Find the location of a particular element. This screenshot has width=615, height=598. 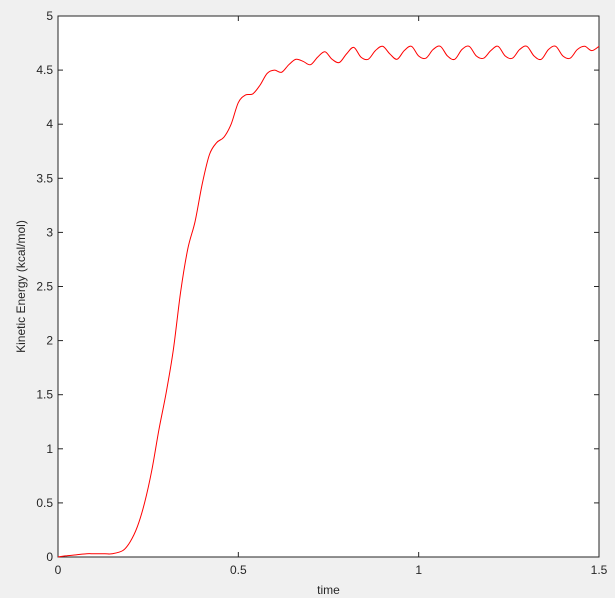

x-tick-label: 1 is located at coordinates (418, 570).